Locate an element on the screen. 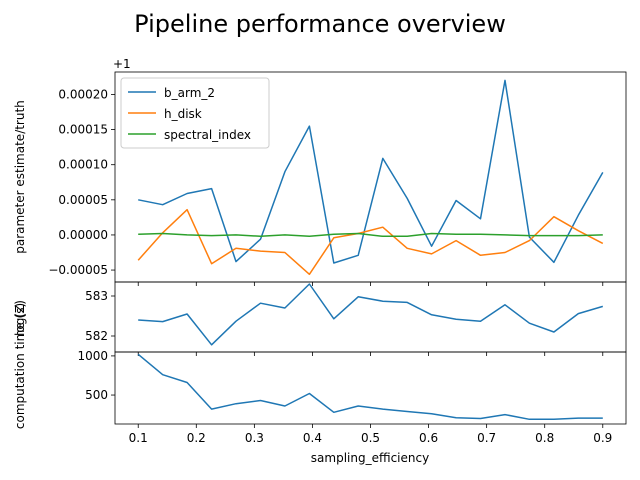 This screenshot has height=480, width=640. x-tick-label: 0.7 is located at coordinates (486, 438).